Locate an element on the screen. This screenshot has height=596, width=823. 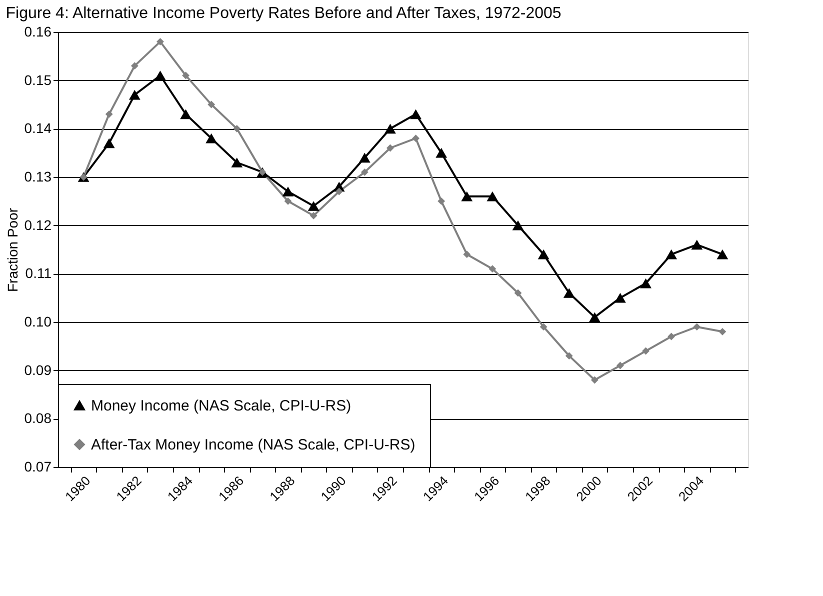
legend-label: Money Income (NAS Scale, CPI-U-RS) is located at coordinates (221, 406).